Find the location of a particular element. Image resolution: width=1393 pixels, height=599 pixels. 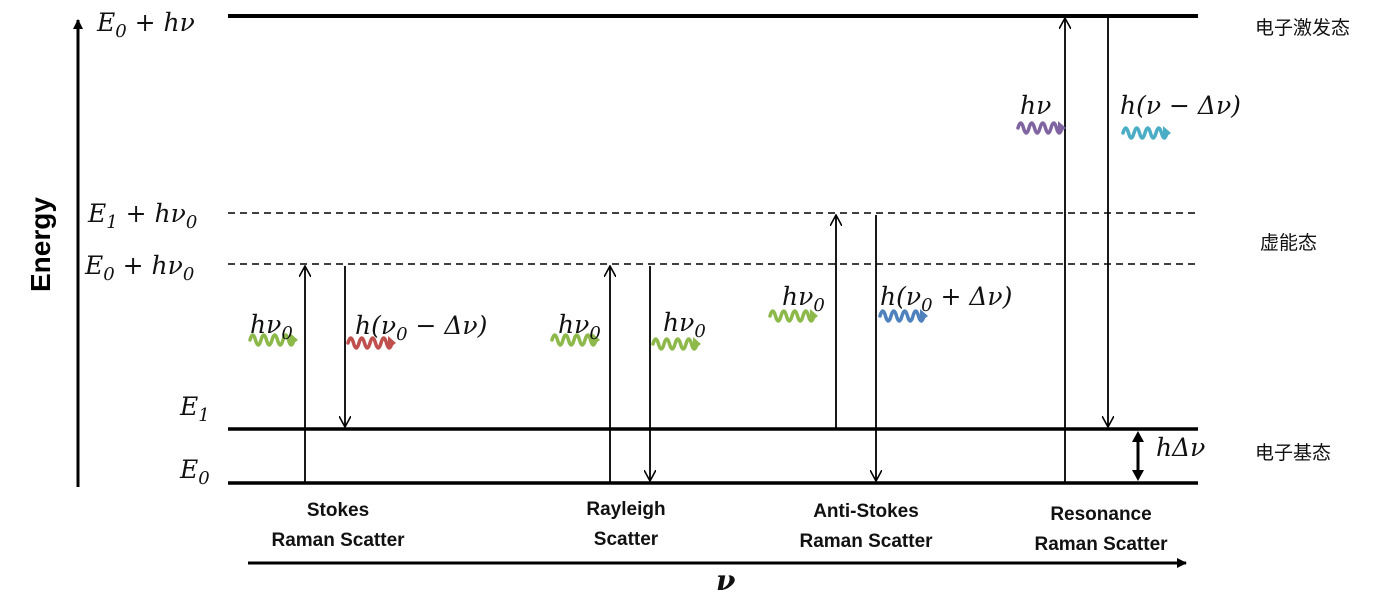

stokes-incident-photon-label: hν0 is located at coordinates (271, 327).